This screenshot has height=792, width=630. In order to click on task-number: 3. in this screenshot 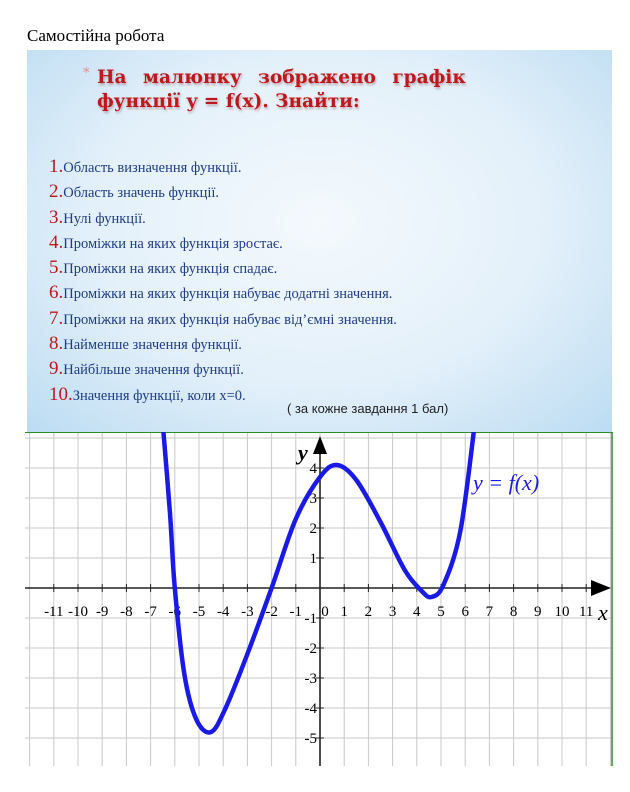, I will do `click(56, 217)`.